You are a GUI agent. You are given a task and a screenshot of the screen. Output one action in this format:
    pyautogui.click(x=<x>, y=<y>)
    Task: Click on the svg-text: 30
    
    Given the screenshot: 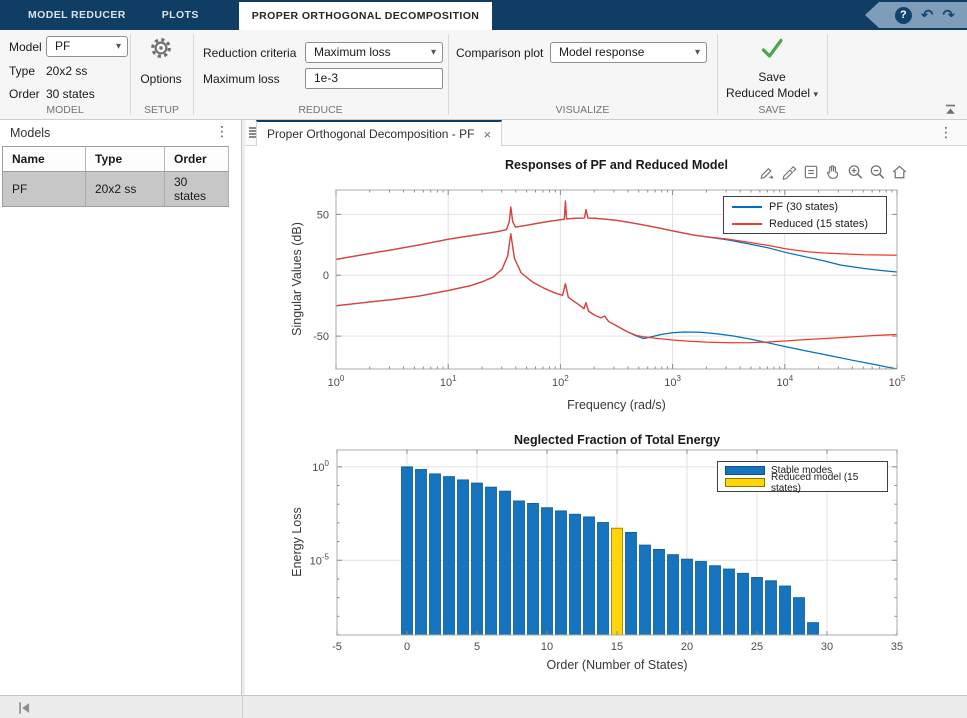 What is the action you would take?
    pyautogui.click(x=827, y=647)
    